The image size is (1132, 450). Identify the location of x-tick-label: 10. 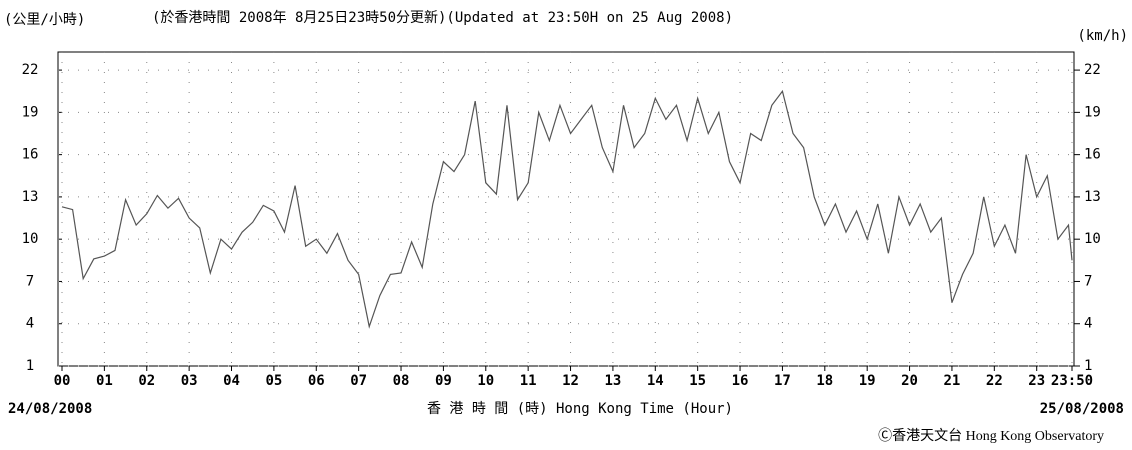
(485, 381).